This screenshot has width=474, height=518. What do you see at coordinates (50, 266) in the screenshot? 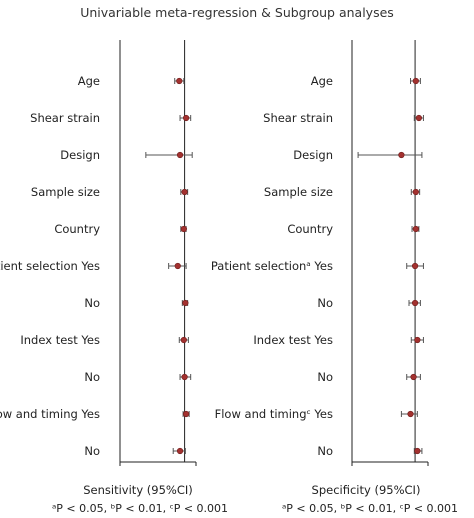
I see `row-label: Patient selection Yes` at bounding box center [50, 266].